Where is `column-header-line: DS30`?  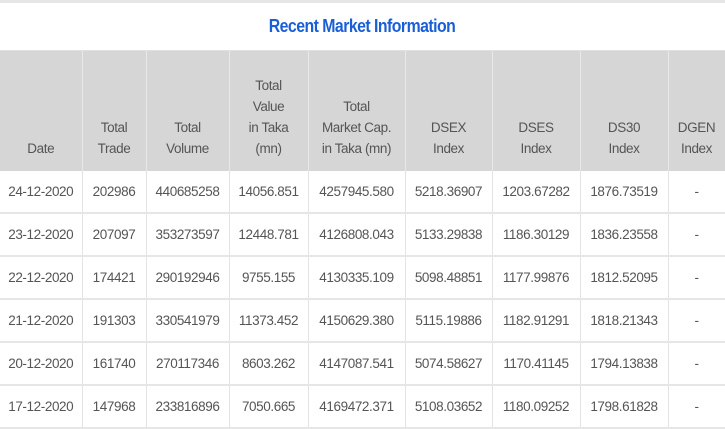
column-header-line: DS30 is located at coordinates (624, 127).